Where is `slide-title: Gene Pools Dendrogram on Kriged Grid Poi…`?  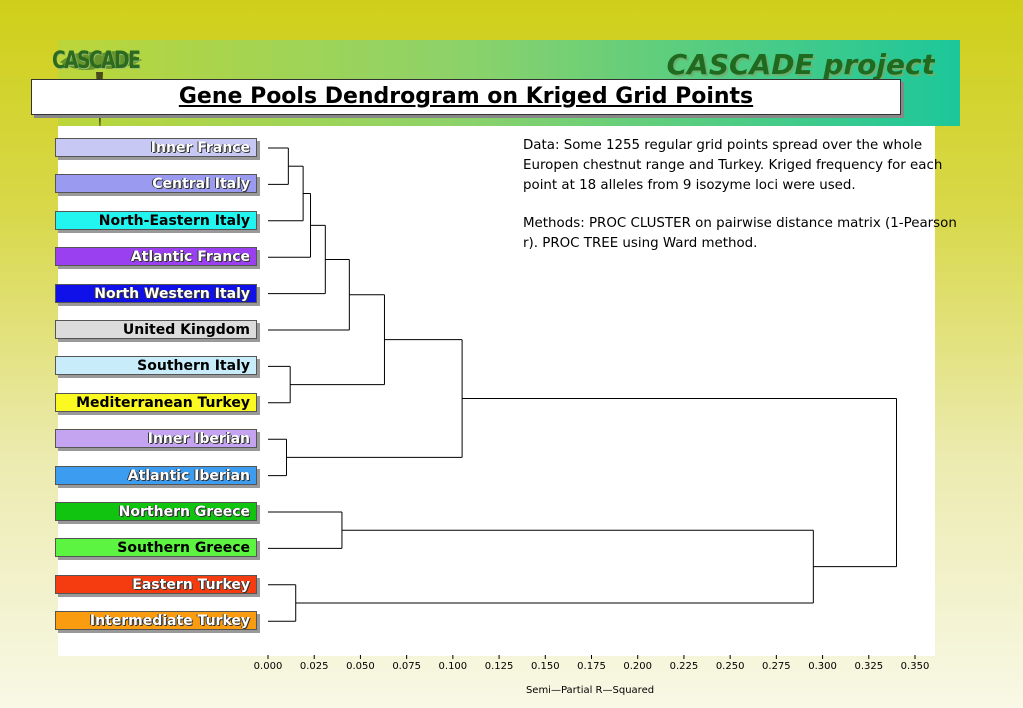 slide-title: Gene Pools Dendrogram on Kriged Grid Poi… is located at coordinates (466, 97).